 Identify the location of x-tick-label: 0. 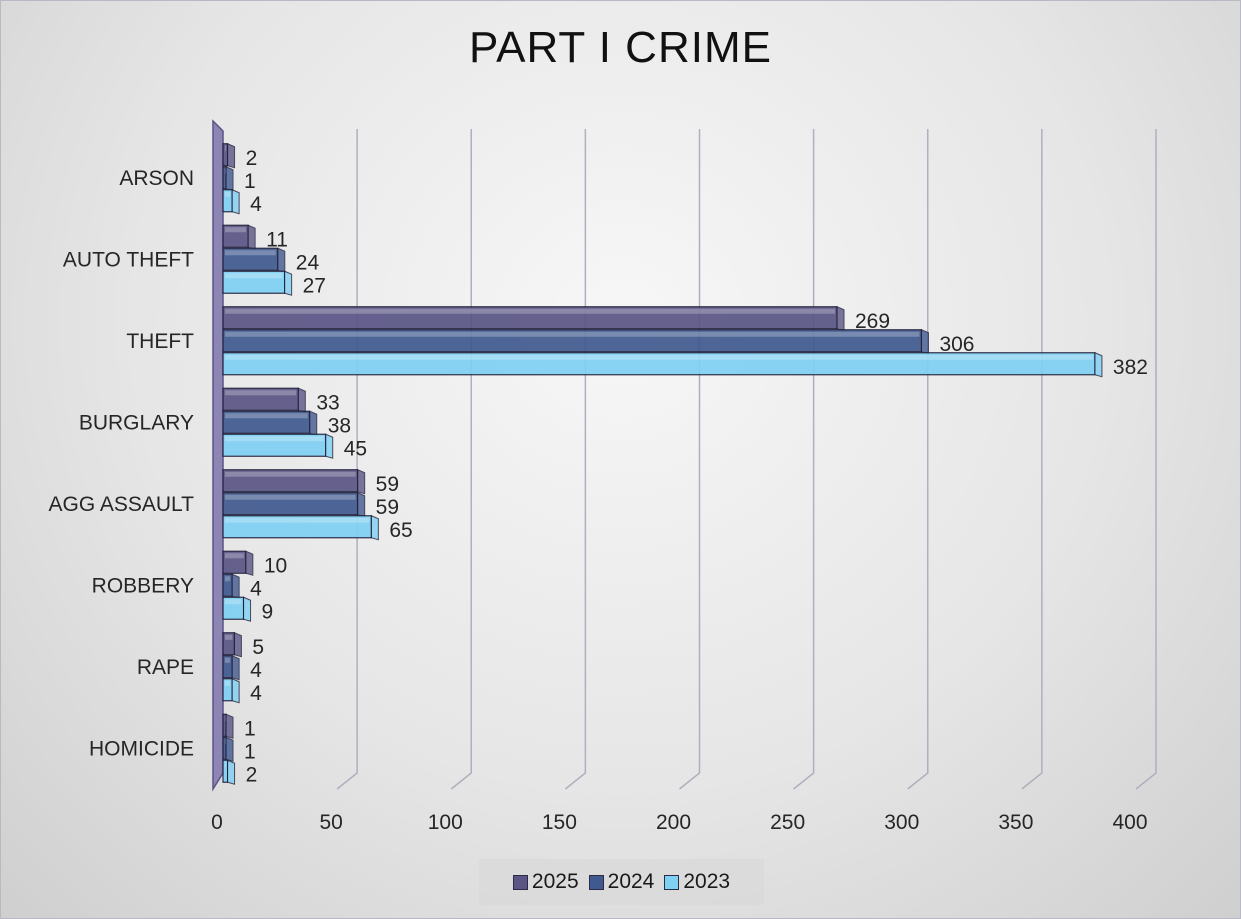
(217, 822).